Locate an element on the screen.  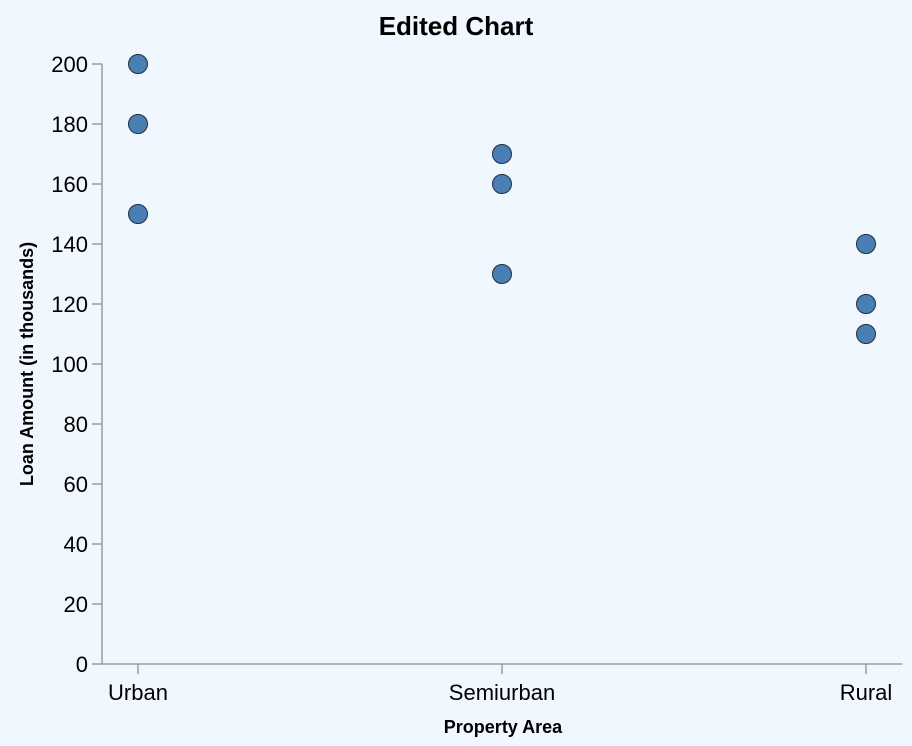
x-axis-title: Property Area is located at coordinates (503, 727).